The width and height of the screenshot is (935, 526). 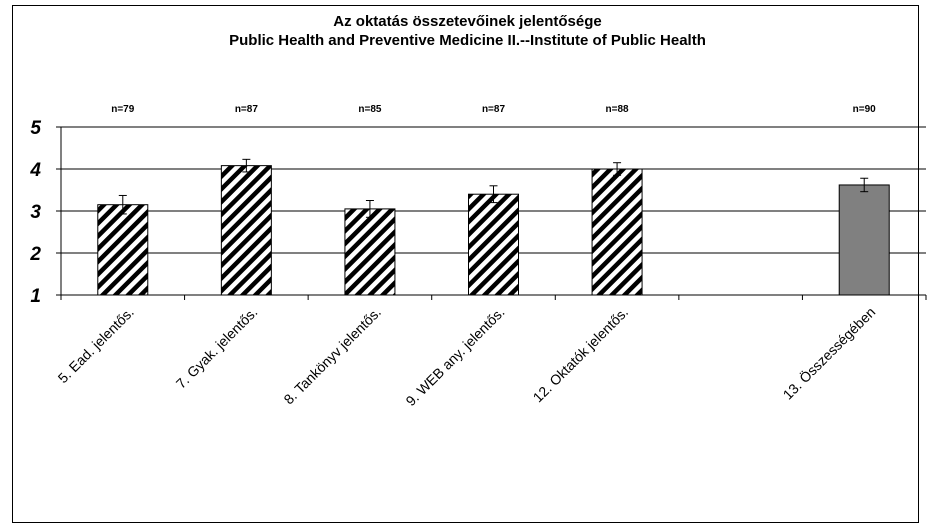 I want to click on y-tick-label: 1, so click(x=35, y=296).